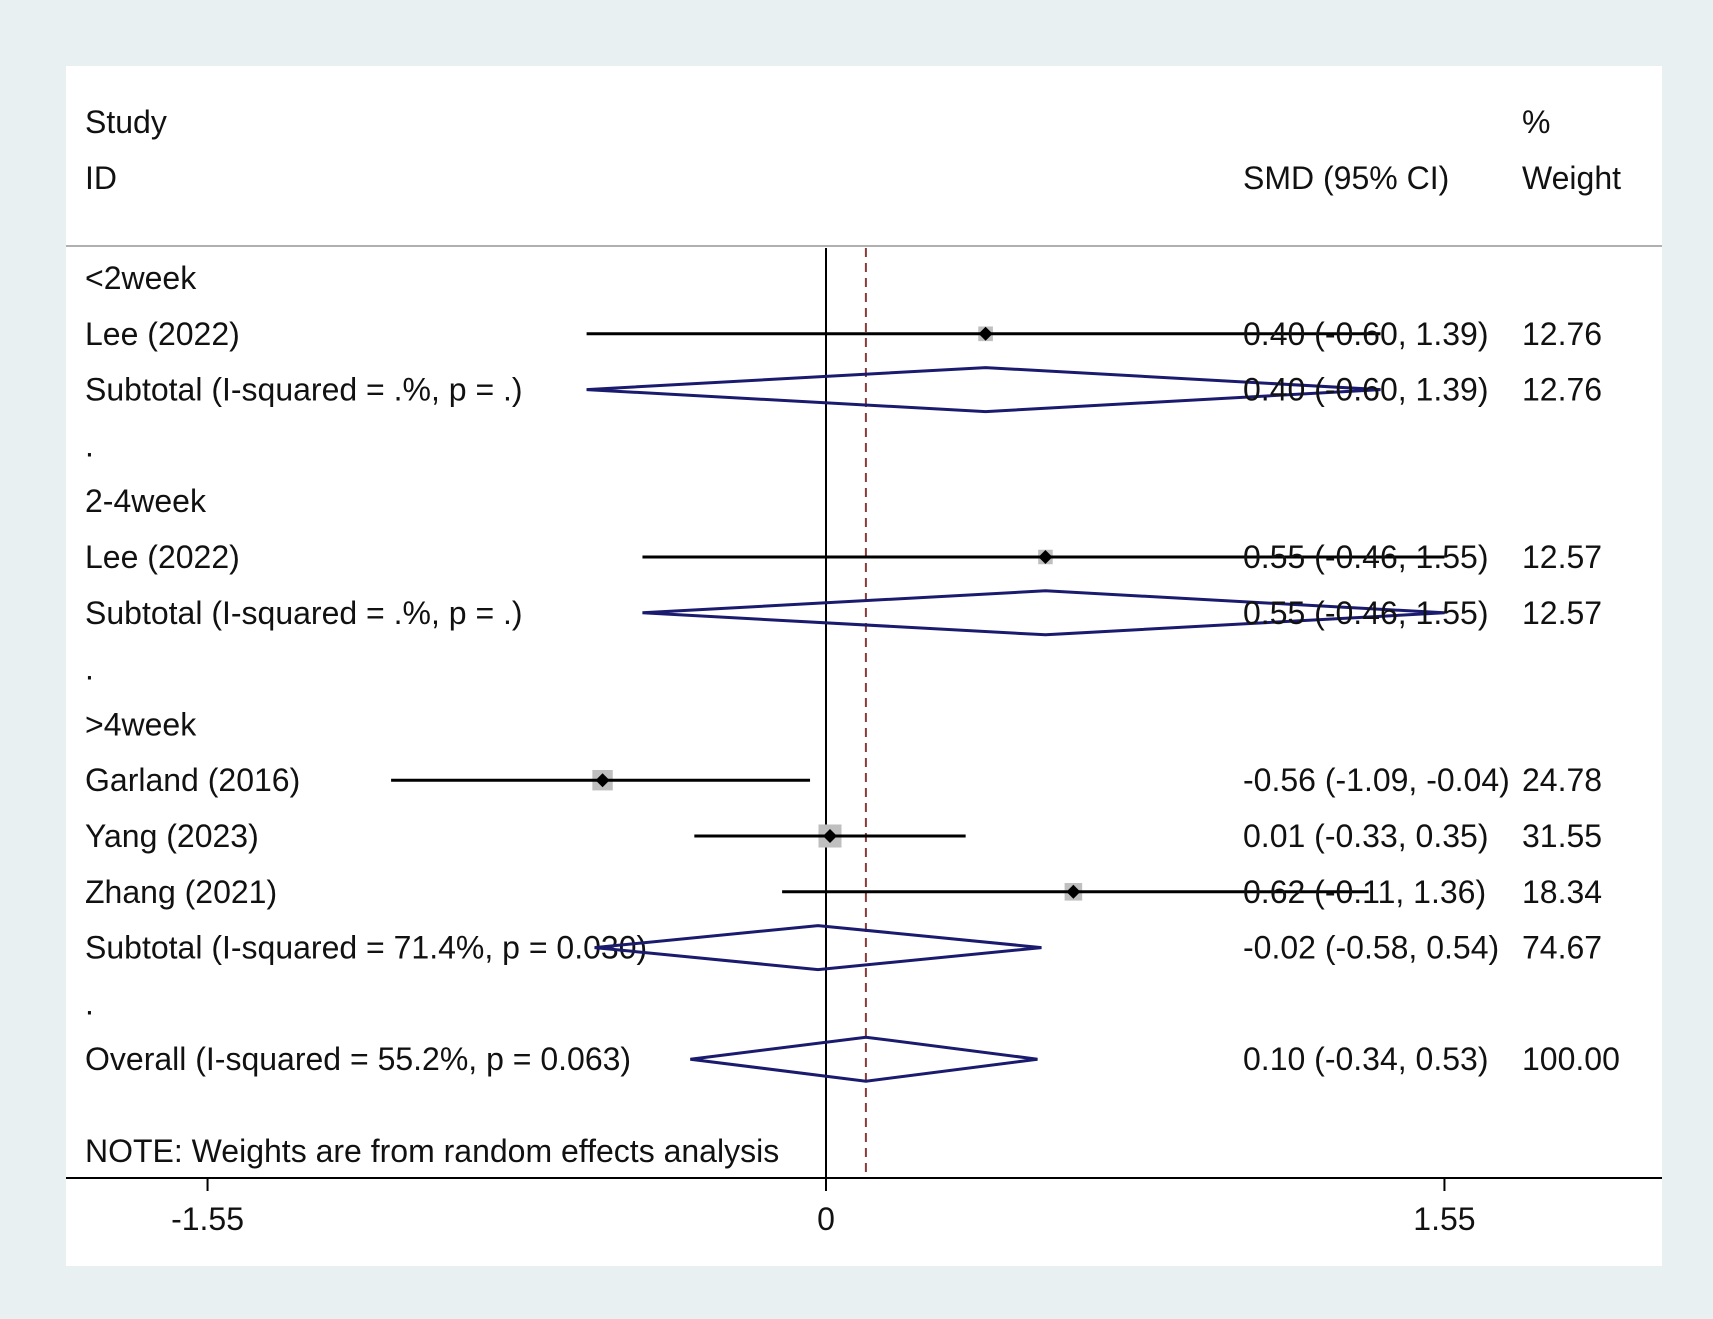  Describe the element at coordinates (1364, 892) in the screenshot. I see `effect-ci: 0.62 (-0.11, 1.36)` at that location.